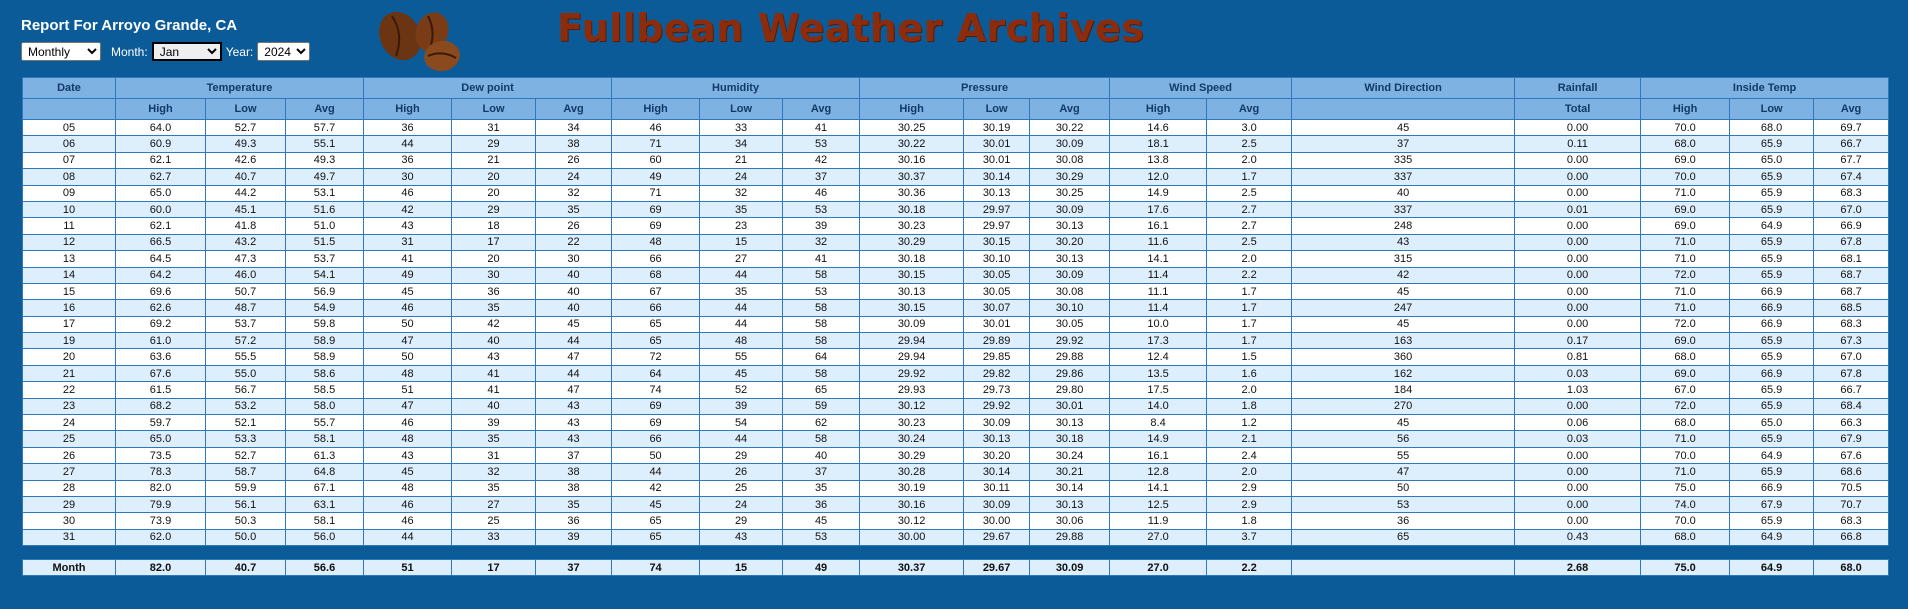 The height and width of the screenshot is (609, 1908). What do you see at coordinates (821, 568) in the screenshot?
I see `summary-cell: 49` at bounding box center [821, 568].